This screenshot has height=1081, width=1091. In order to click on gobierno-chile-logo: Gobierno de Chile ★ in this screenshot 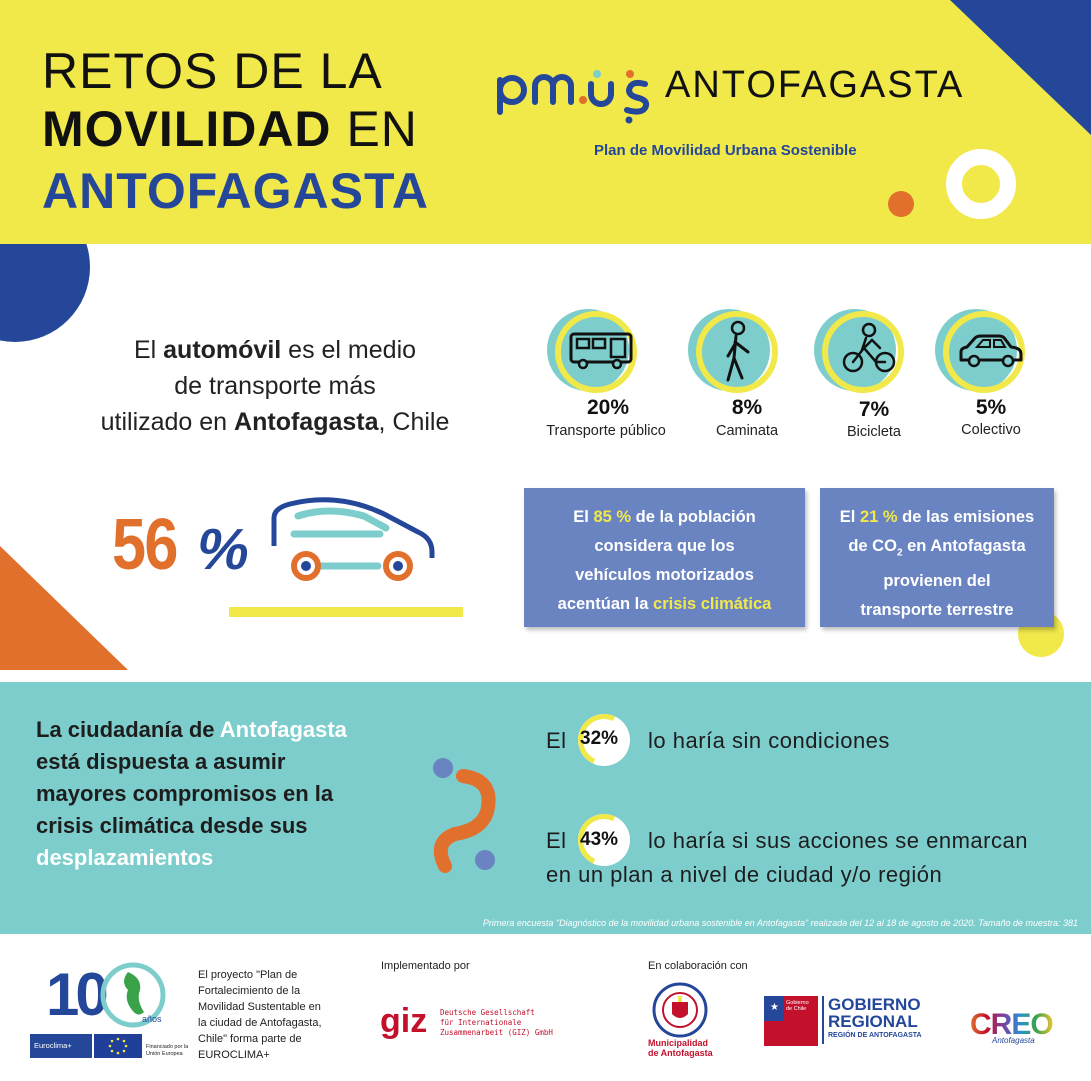, I will do `click(791, 1021)`.